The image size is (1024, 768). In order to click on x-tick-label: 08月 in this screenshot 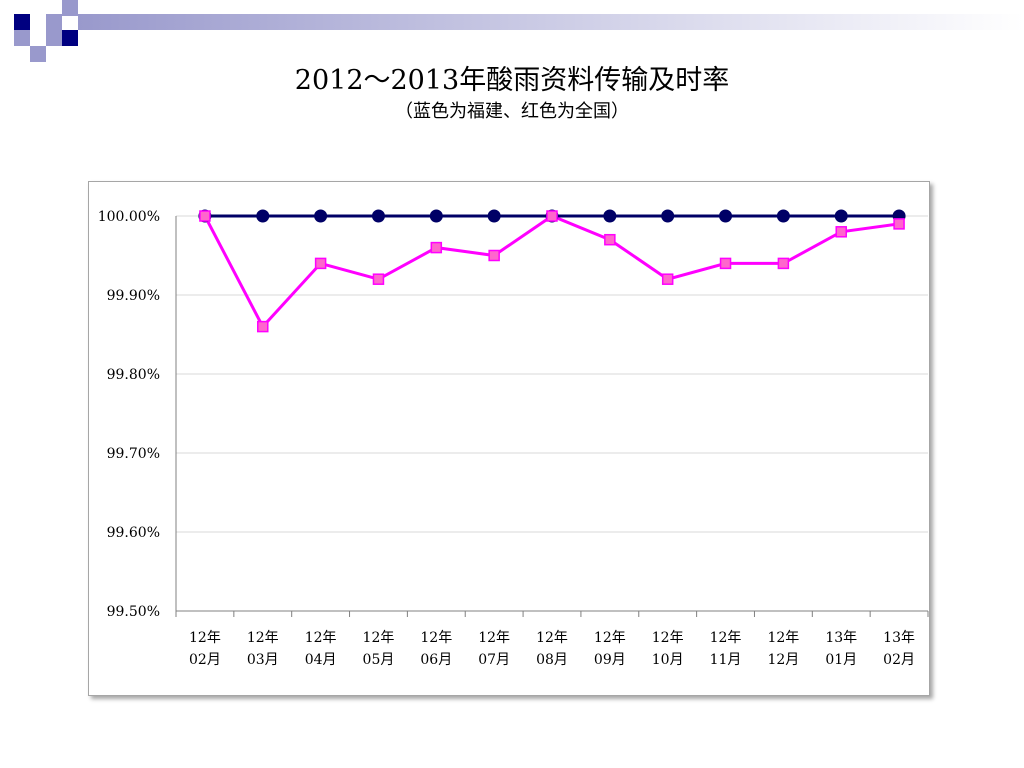, I will do `click(552, 660)`.